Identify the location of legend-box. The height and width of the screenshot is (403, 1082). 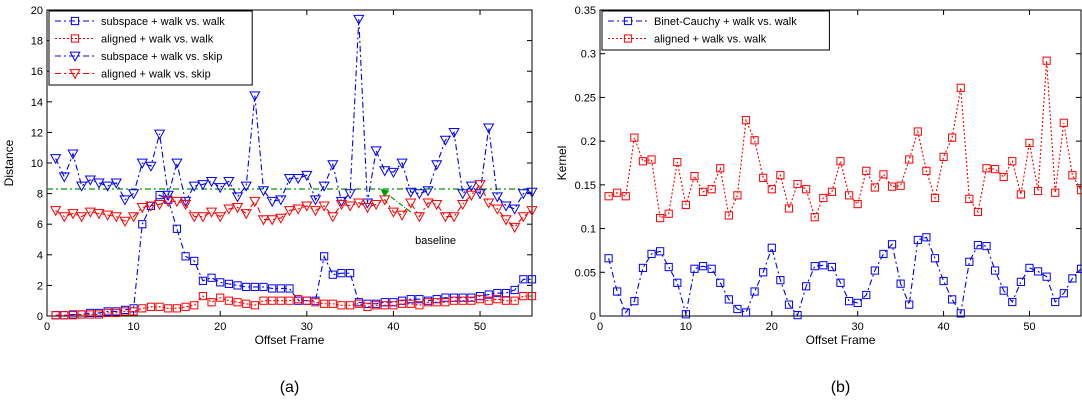
(150, 48).